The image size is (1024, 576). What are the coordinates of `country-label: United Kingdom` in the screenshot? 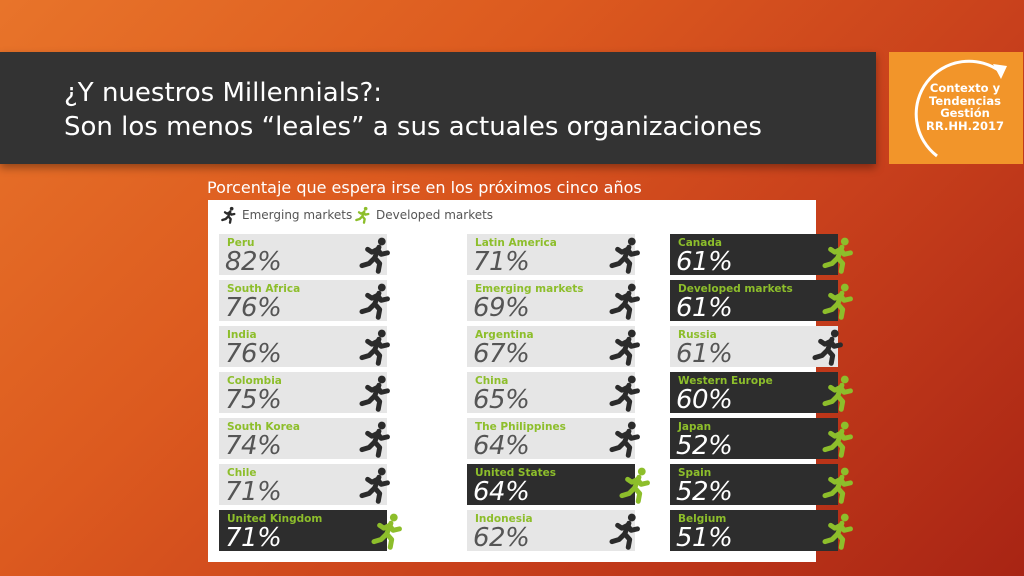 It's located at (275, 519).